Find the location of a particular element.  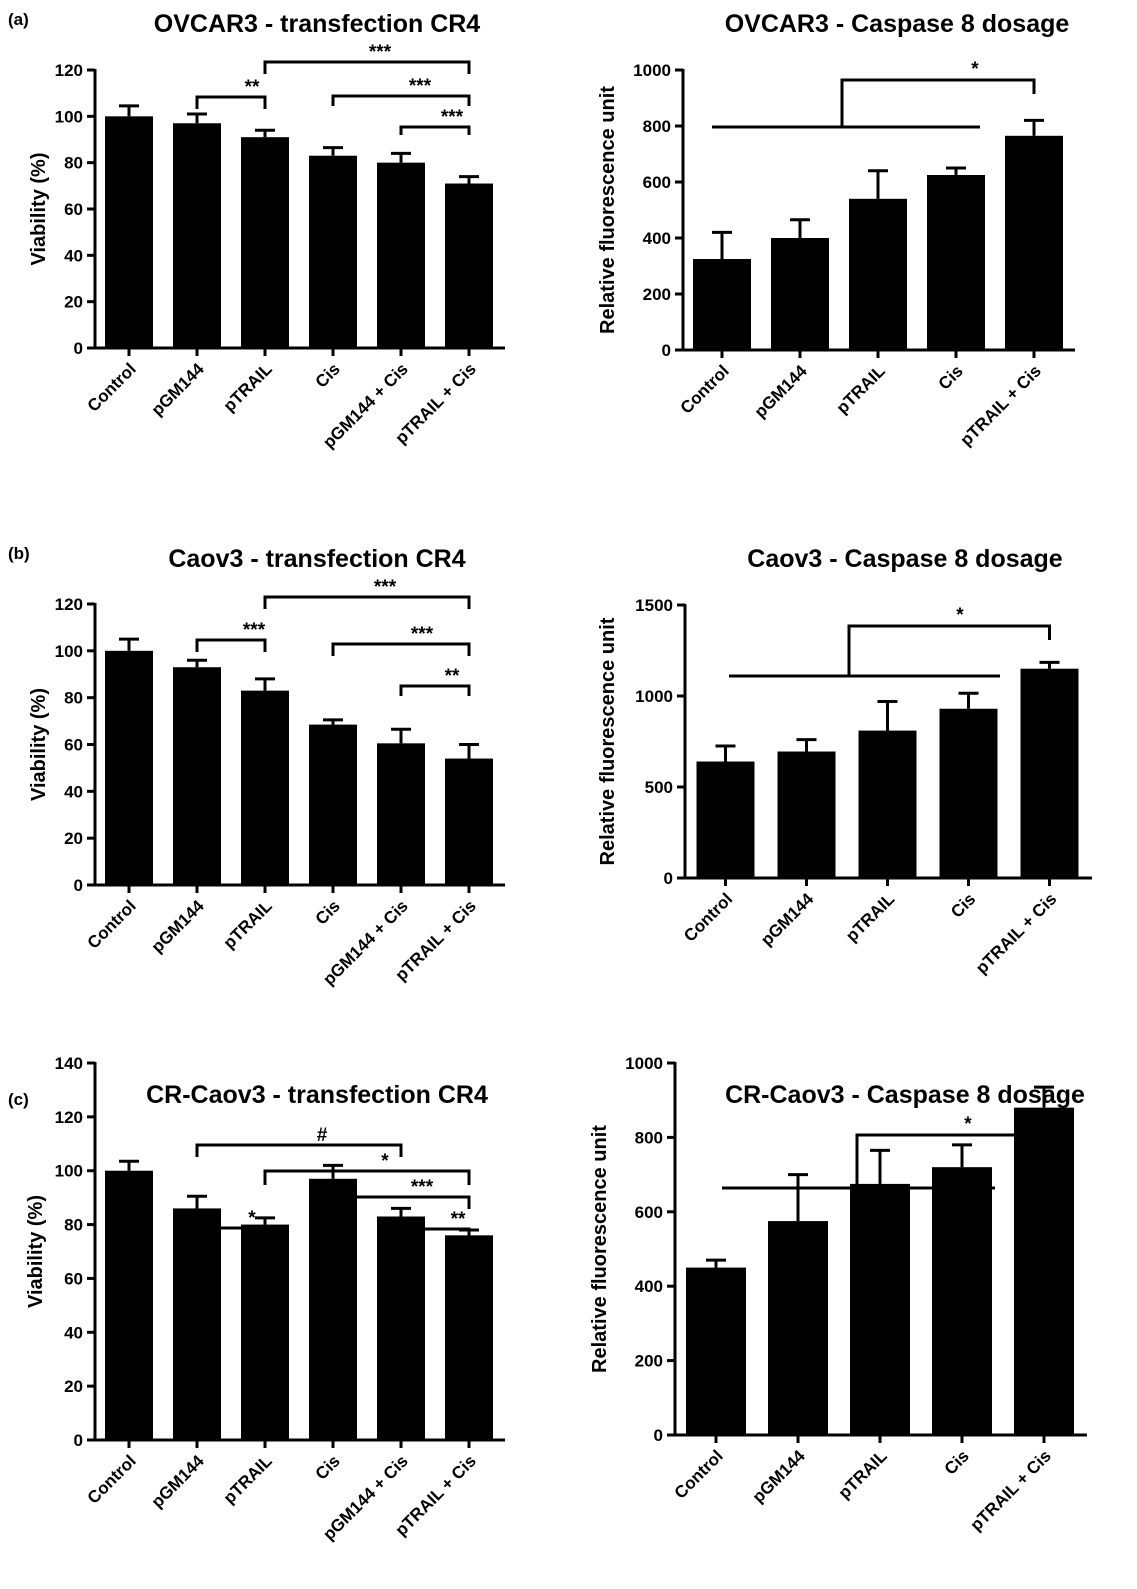

y-tick-label: 140 is located at coordinates (69, 1063).